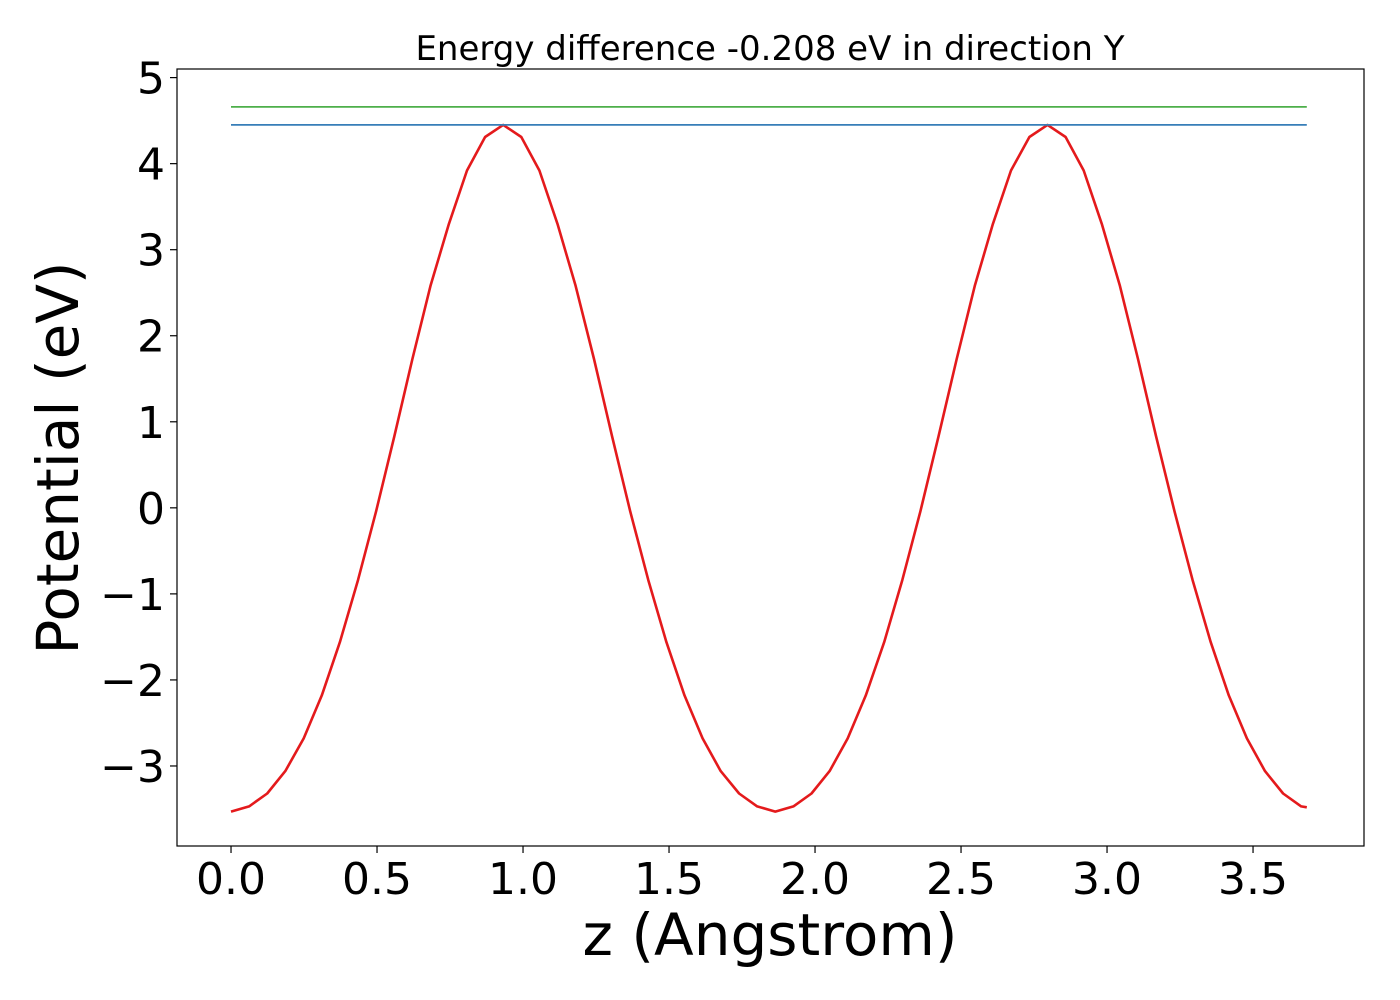 The height and width of the screenshot is (1000, 1400). I want to click on y-axis-label: Potential (eV), so click(58, 457).